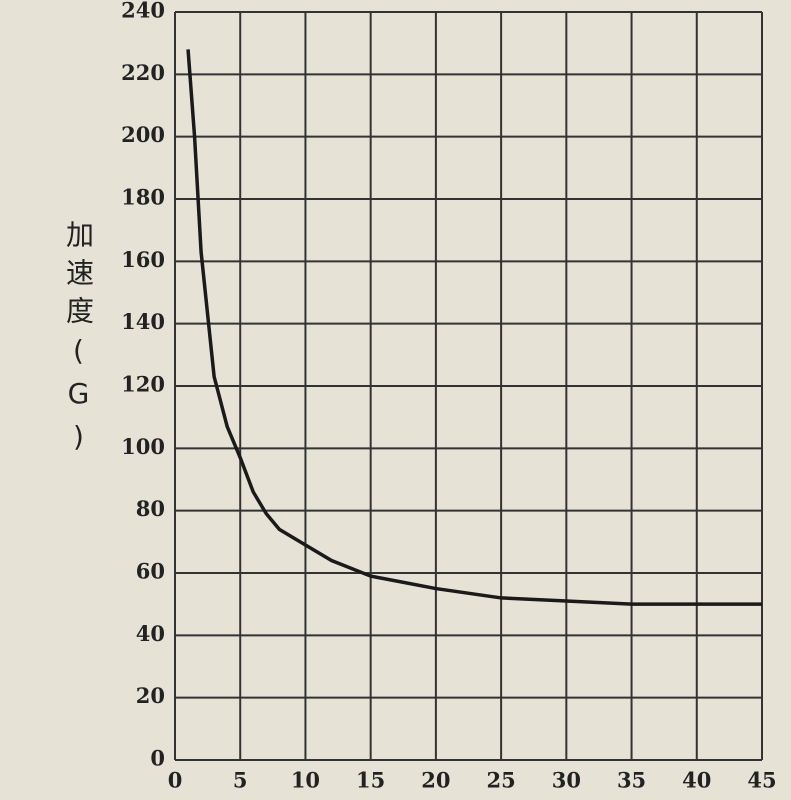  Describe the element at coordinates (150, 695) in the screenshot. I see `y-tick-label: 20` at that location.